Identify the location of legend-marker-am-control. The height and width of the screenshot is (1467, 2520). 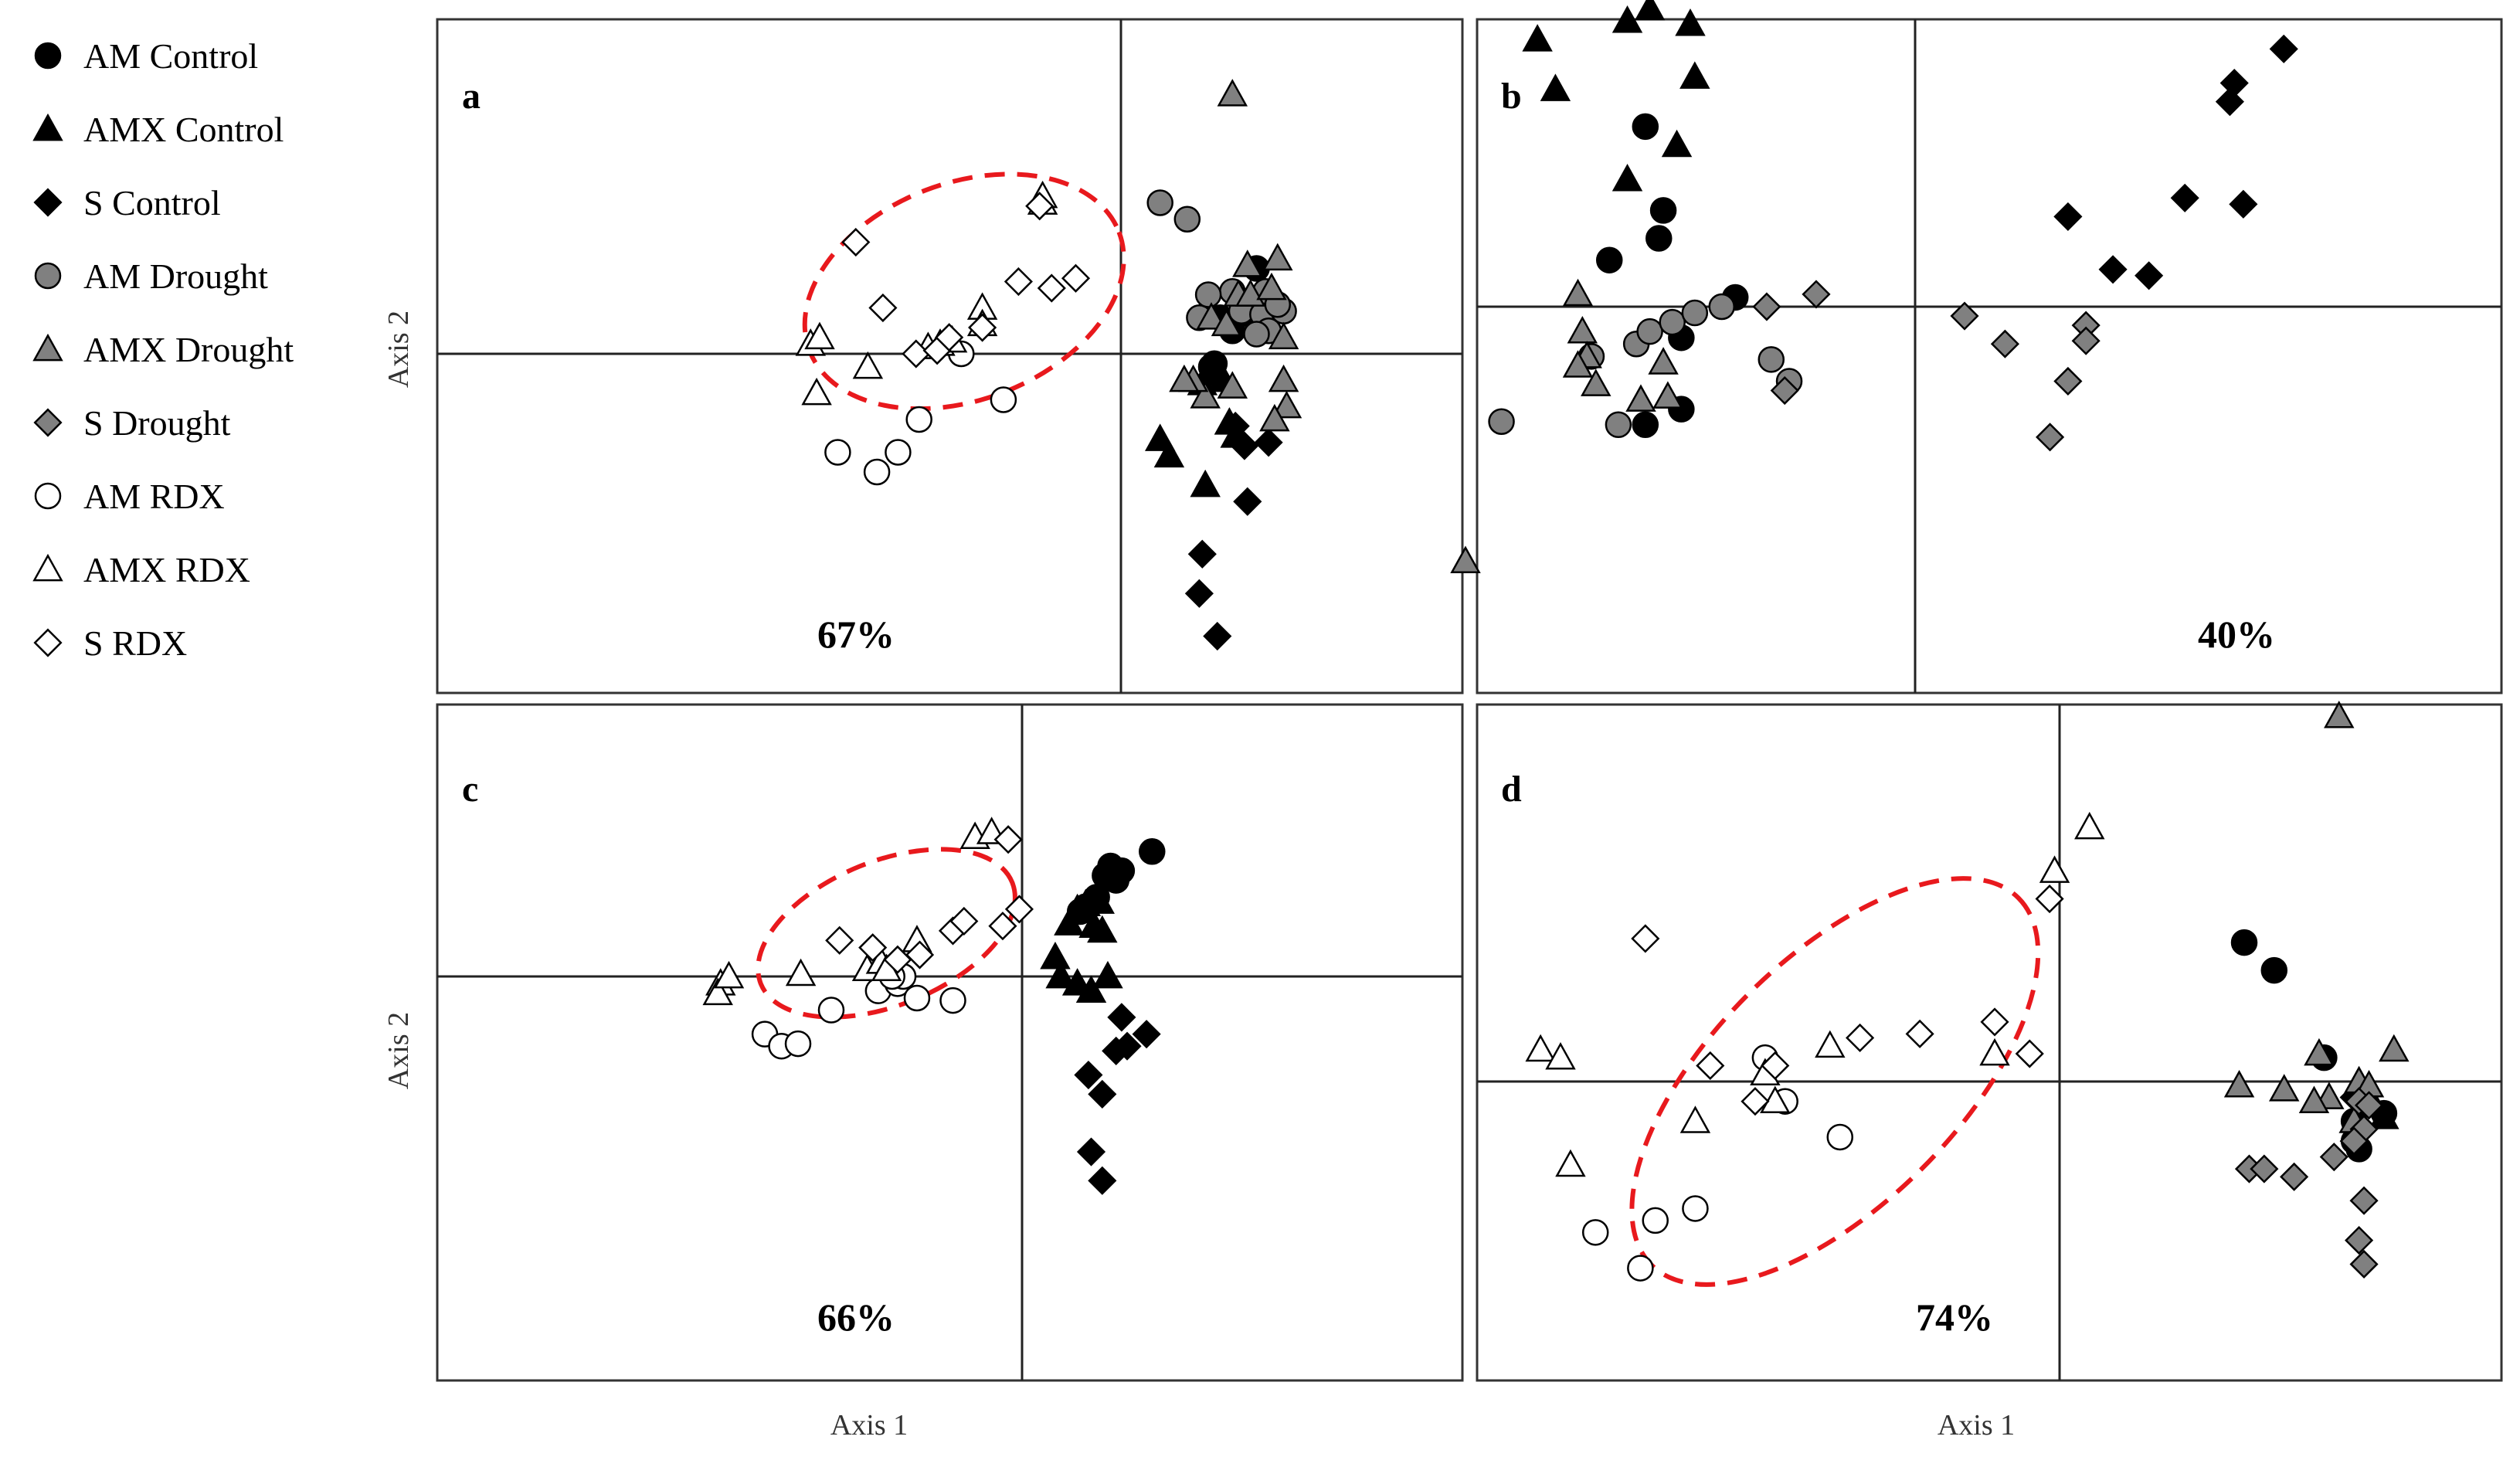
(48, 56).